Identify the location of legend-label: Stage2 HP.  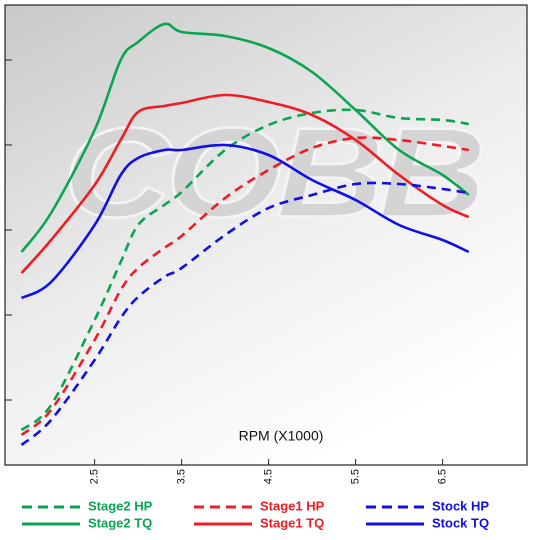
(120, 505).